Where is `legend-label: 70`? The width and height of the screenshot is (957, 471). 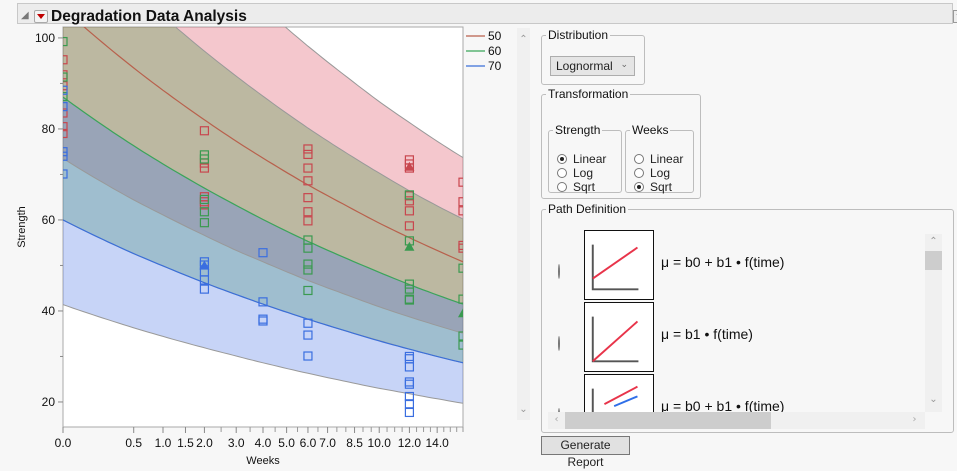 legend-label: 70 is located at coordinates (495, 66).